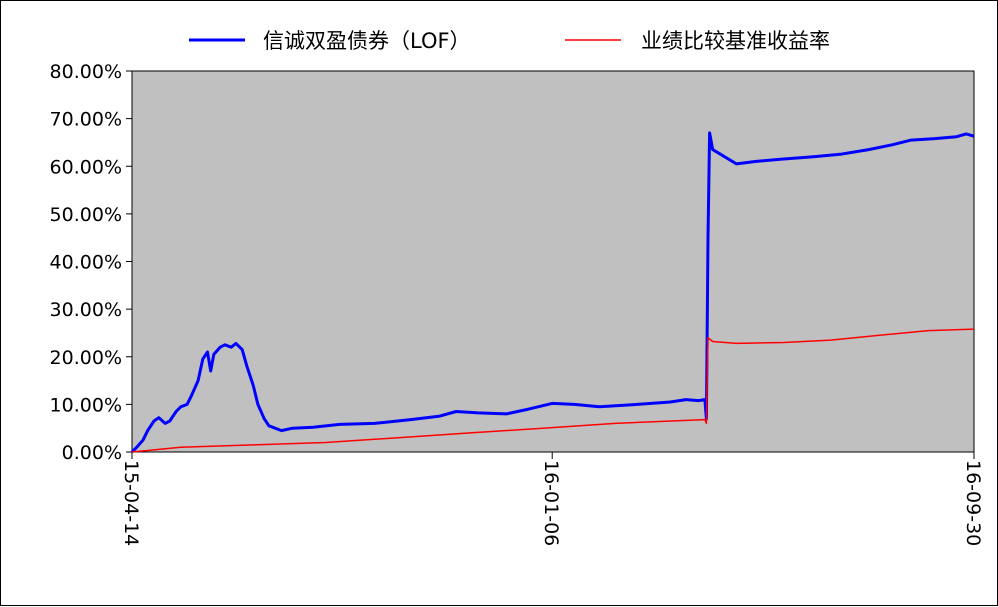  What do you see at coordinates (92, 453) in the screenshot?
I see `y-tick-label: 0.00%` at bounding box center [92, 453].